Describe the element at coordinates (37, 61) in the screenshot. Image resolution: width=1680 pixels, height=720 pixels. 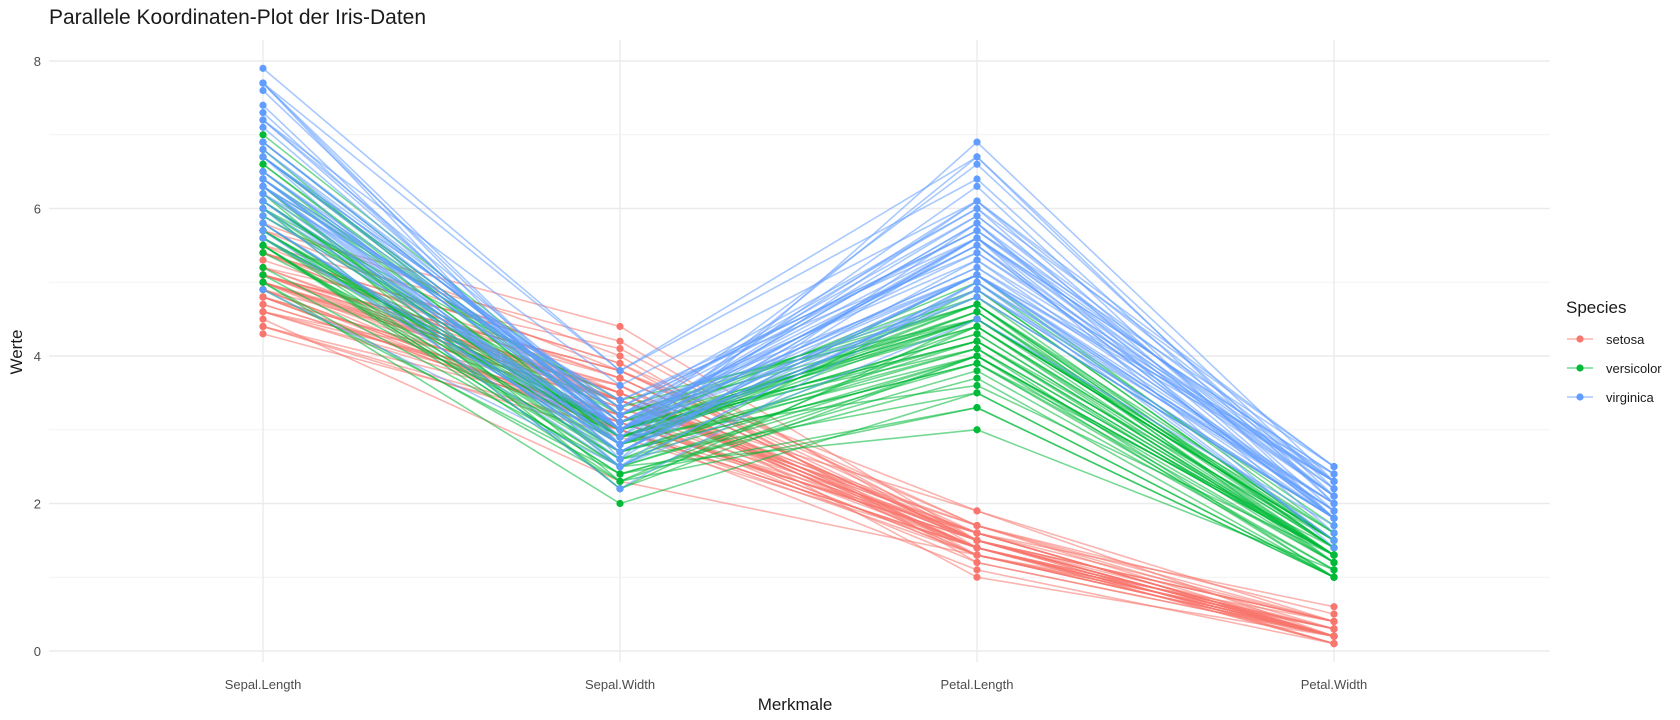
I see `y-tick-label: 8` at that location.